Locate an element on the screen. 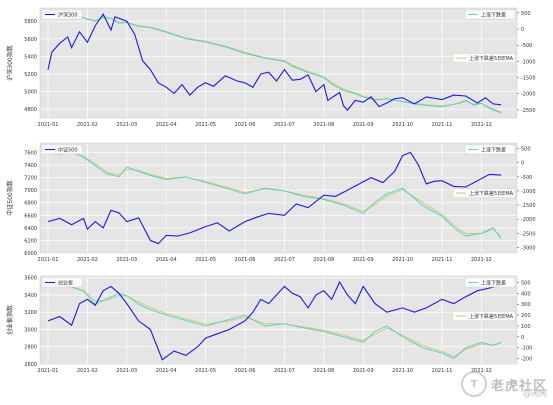  y-tick-label-left: 5200 is located at coordinates (30, 75).